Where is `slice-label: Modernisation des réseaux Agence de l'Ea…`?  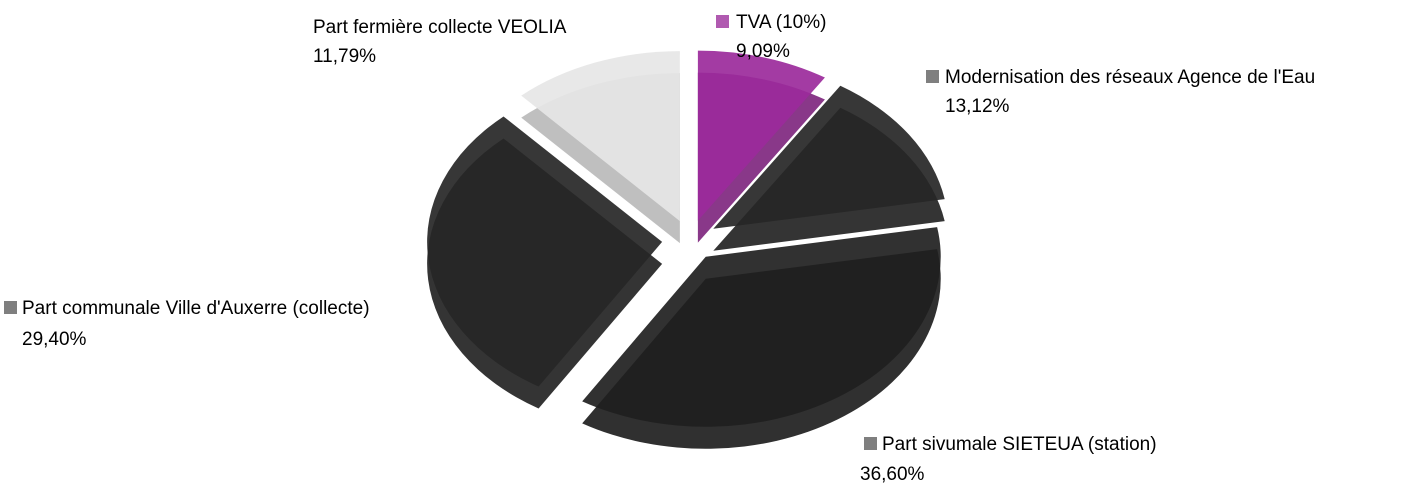 slice-label: Modernisation des réseaux Agence de l'Ea… is located at coordinates (1130, 77).